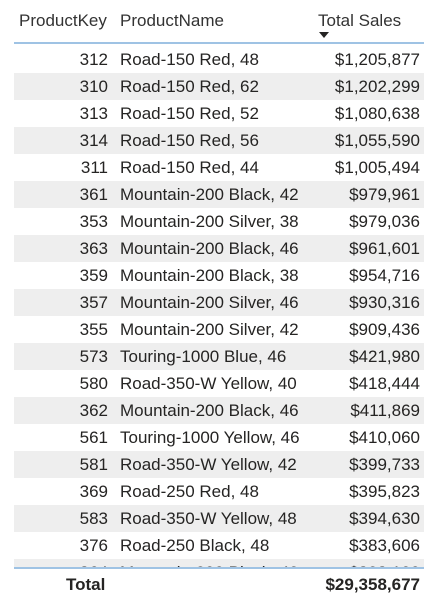  What do you see at coordinates (385, 410) in the screenshot?
I see `cell-total-sales: $411,869` at bounding box center [385, 410].